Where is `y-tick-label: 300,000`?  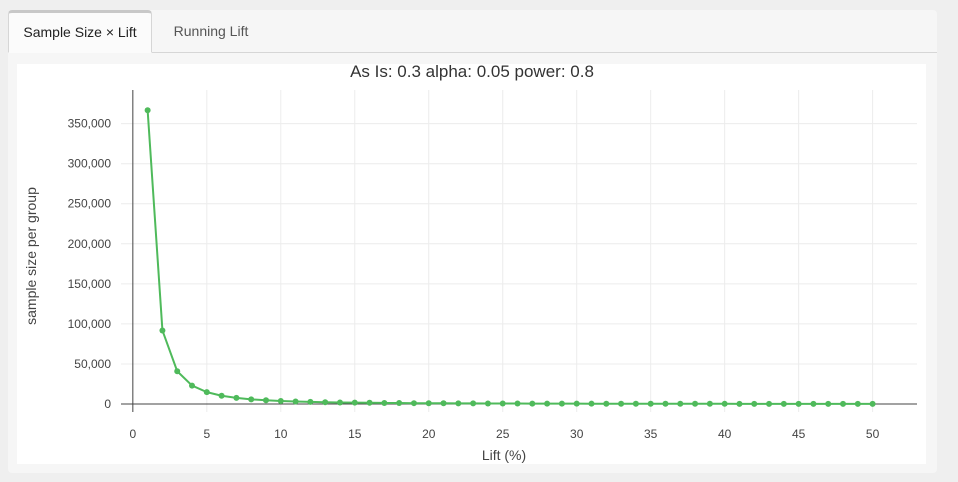
y-tick-label: 300,000 is located at coordinates (90, 164).